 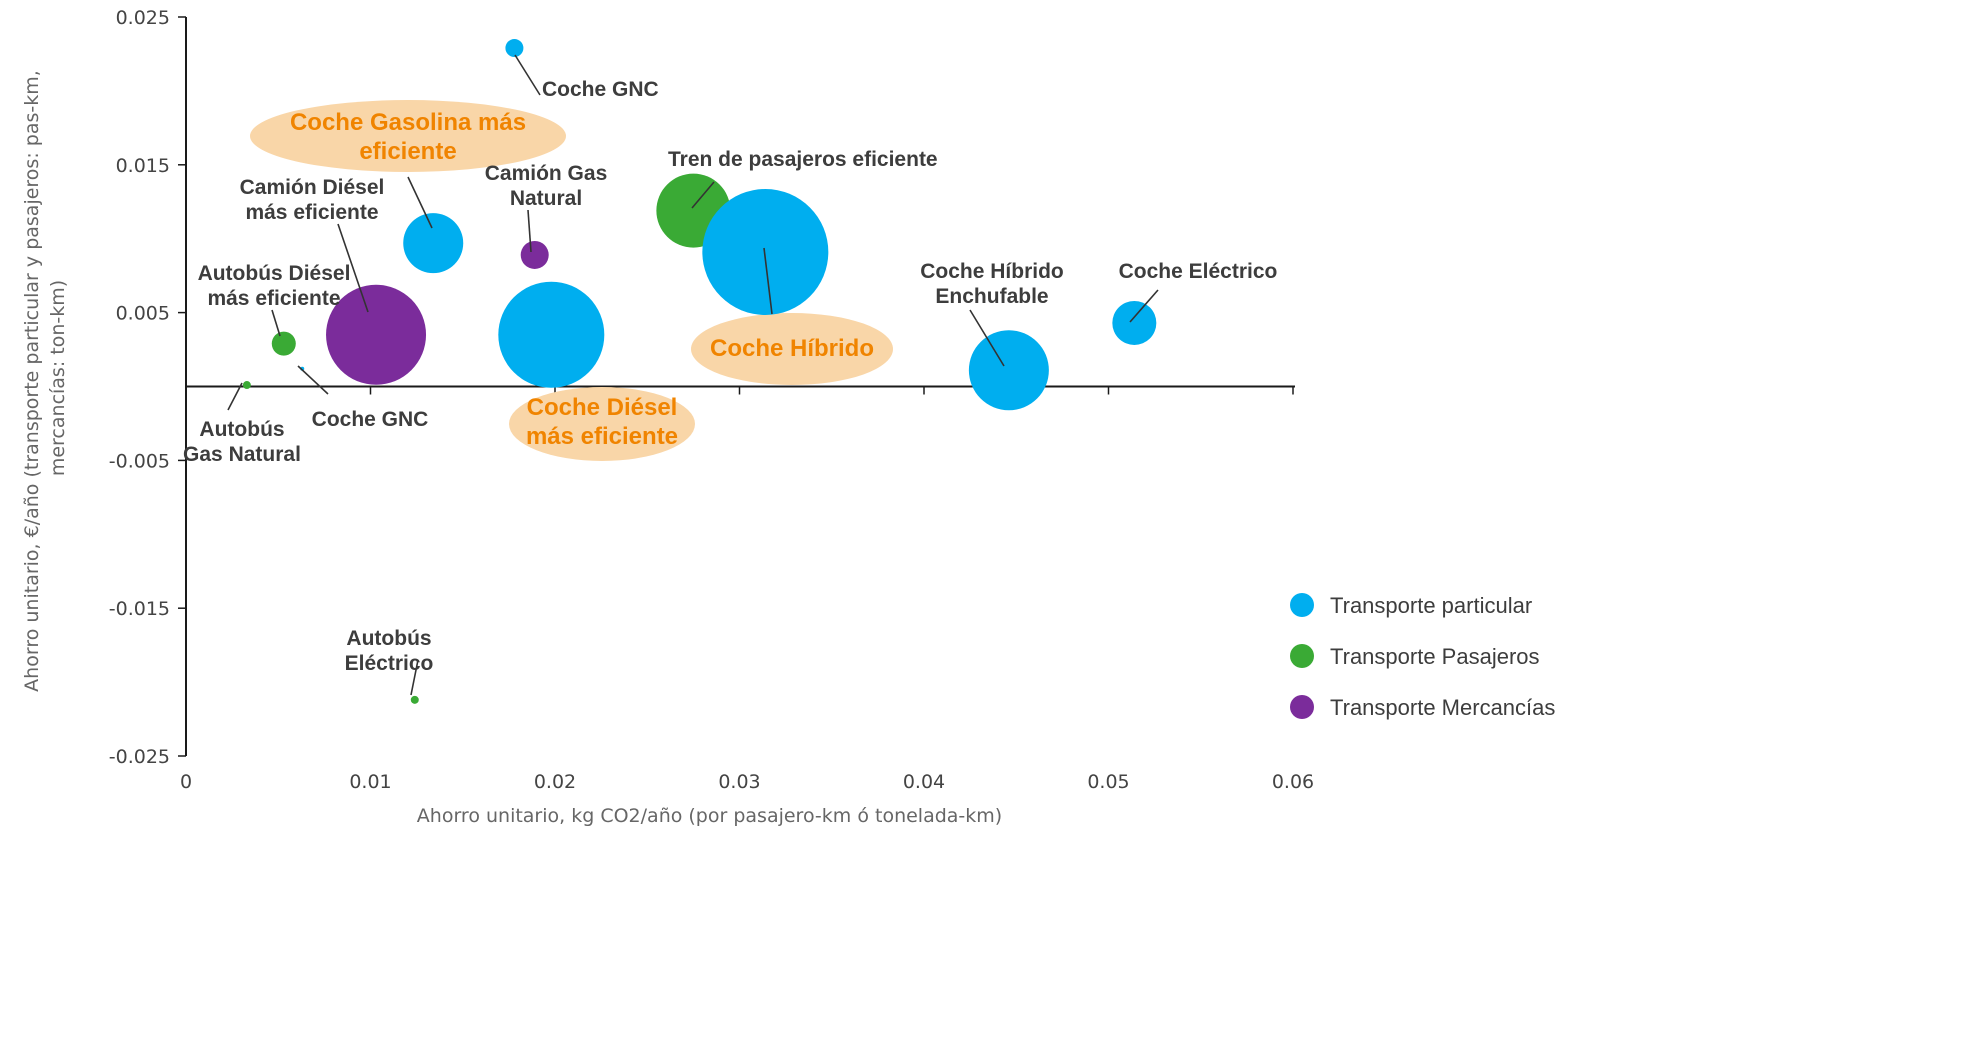 What do you see at coordinates (924, 782) in the screenshot?
I see `x-tick-label: 0.04` at bounding box center [924, 782].